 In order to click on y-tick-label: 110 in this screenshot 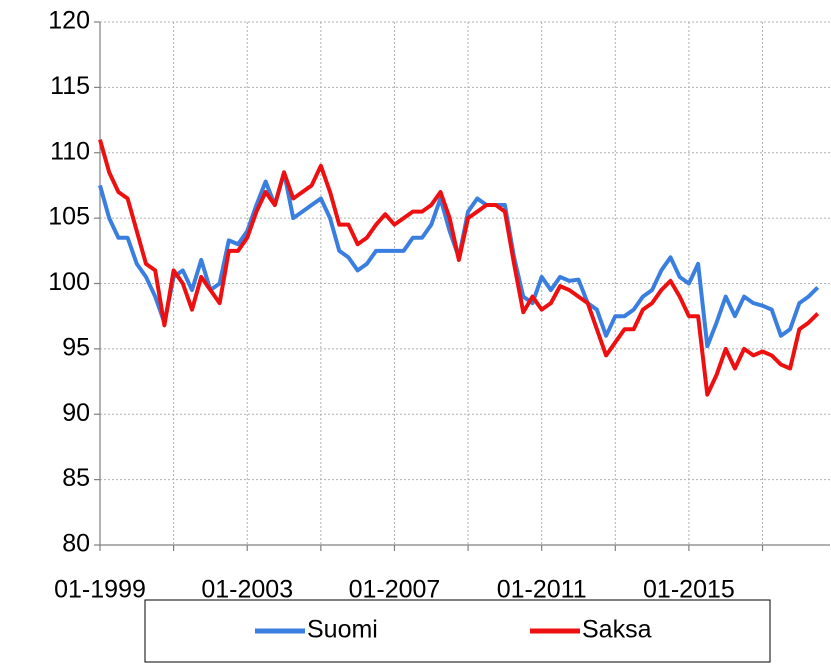, I will do `click(70, 151)`.